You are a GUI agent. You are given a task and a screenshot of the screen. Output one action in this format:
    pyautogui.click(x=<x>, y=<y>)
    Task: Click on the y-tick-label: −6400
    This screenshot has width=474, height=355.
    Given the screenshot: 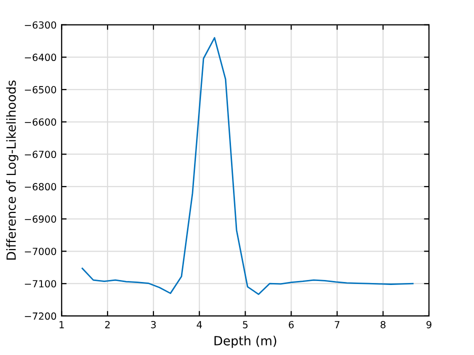 What is the action you would take?
    pyautogui.click(x=40, y=58)
    